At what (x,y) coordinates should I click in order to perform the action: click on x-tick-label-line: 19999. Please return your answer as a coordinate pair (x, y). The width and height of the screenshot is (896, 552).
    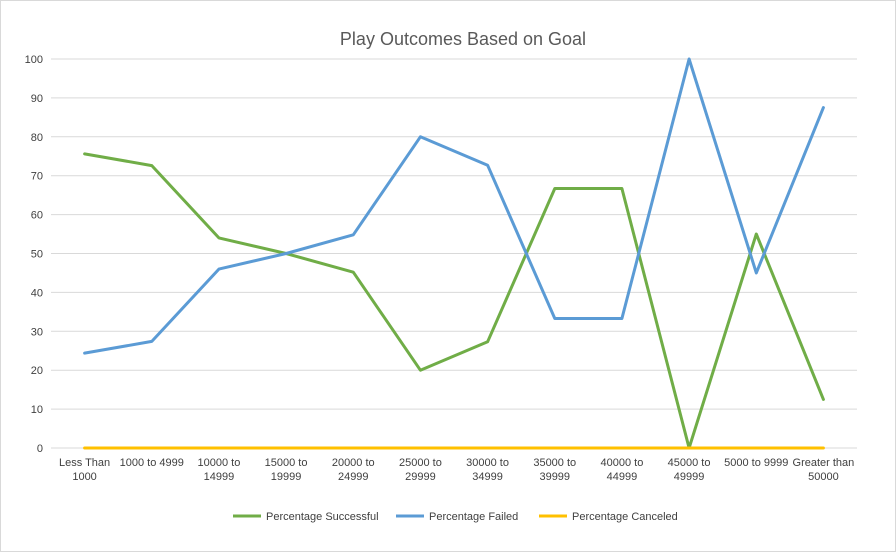
    Looking at the image, I should click on (286, 477).